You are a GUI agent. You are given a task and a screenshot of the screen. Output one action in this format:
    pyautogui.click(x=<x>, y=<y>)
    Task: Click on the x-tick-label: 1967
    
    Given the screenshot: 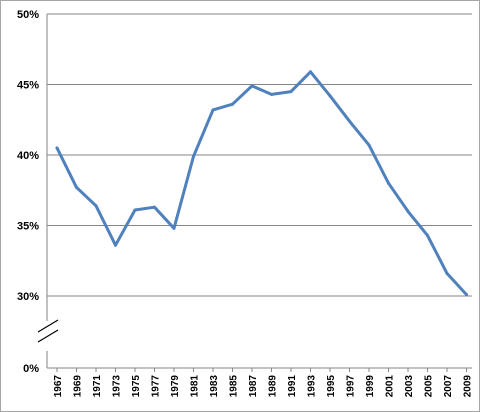 What is the action you would take?
    pyautogui.click(x=58, y=386)
    